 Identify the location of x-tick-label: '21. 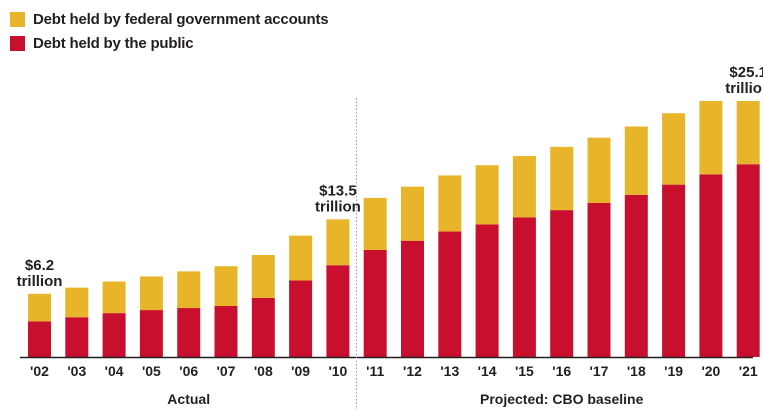
(748, 371).